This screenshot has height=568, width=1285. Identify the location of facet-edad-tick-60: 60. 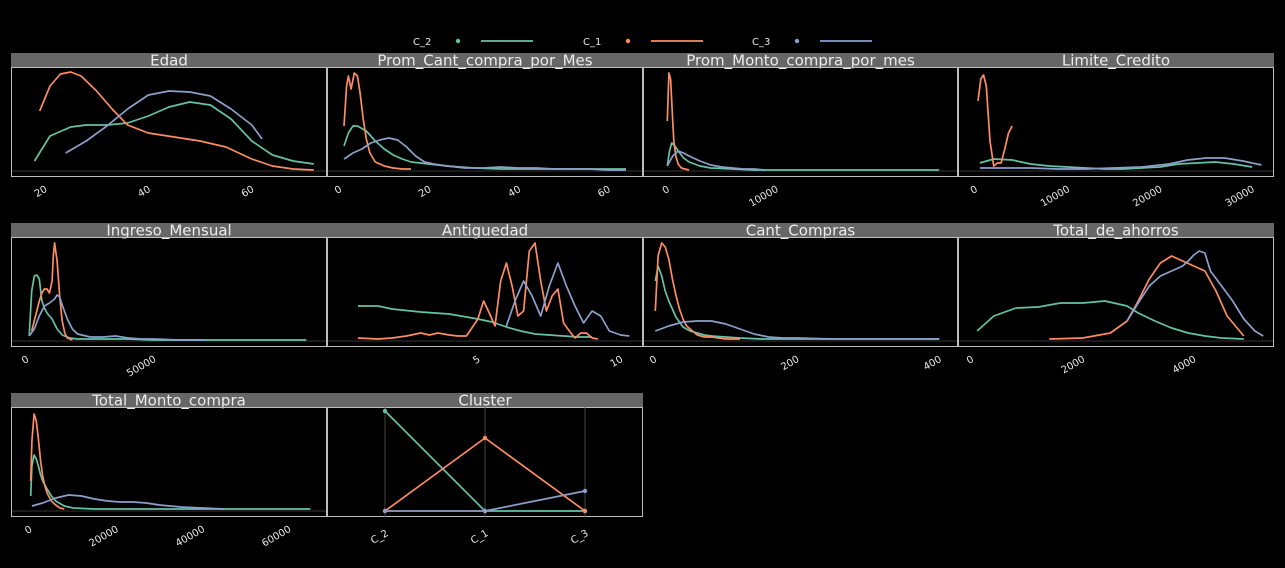
(248, 192).